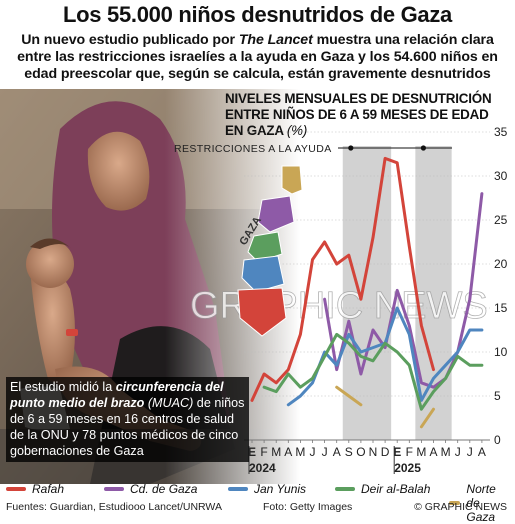 This screenshot has height=524, width=515. I want to click on watermark-layer: GRAPHIC NEWS, so click(339, 306).